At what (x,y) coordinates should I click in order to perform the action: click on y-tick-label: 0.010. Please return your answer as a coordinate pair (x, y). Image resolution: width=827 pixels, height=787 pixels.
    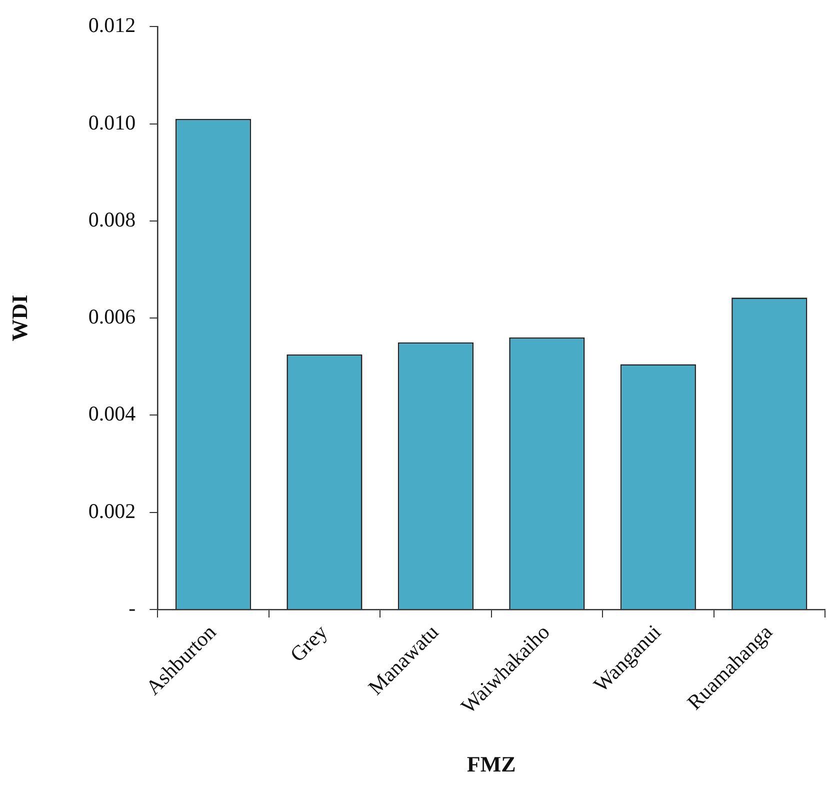
    Looking at the image, I should click on (112, 122).